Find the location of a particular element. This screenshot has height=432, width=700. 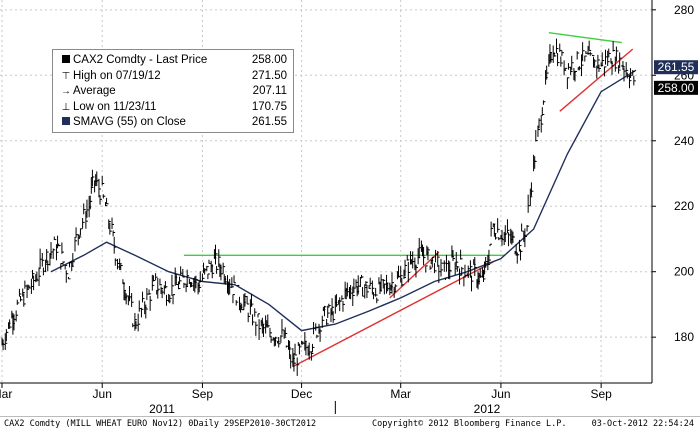

y-tick-label: 220 is located at coordinates (684, 206).